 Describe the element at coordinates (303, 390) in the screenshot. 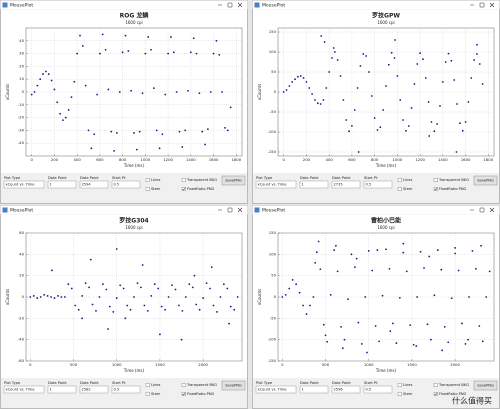

I see `field-value: 1` at that location.